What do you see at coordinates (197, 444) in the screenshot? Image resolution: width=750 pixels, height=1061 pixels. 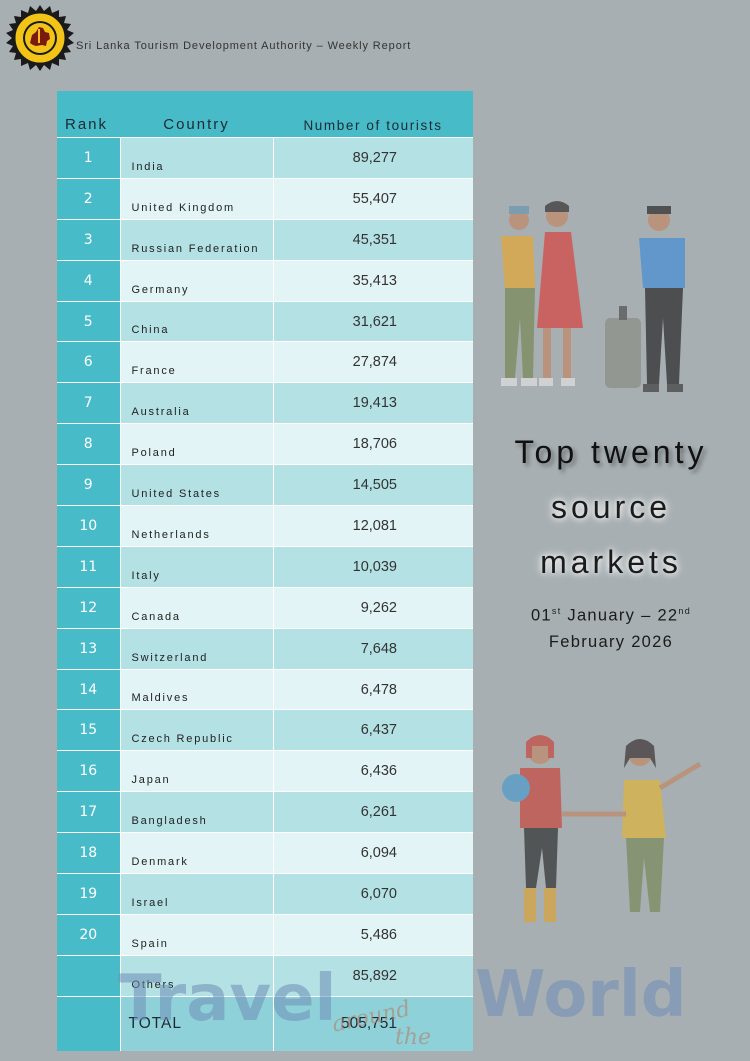 I see `country-cell: Poland` at bounding box center [197, 444].